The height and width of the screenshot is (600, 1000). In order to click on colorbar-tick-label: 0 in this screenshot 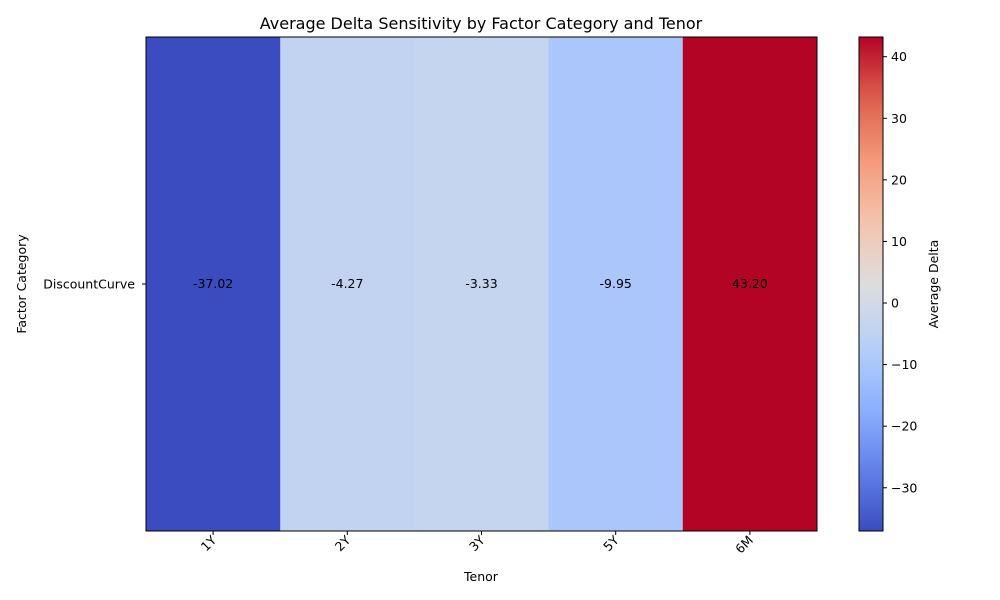, I will do `click(895, 303)`.